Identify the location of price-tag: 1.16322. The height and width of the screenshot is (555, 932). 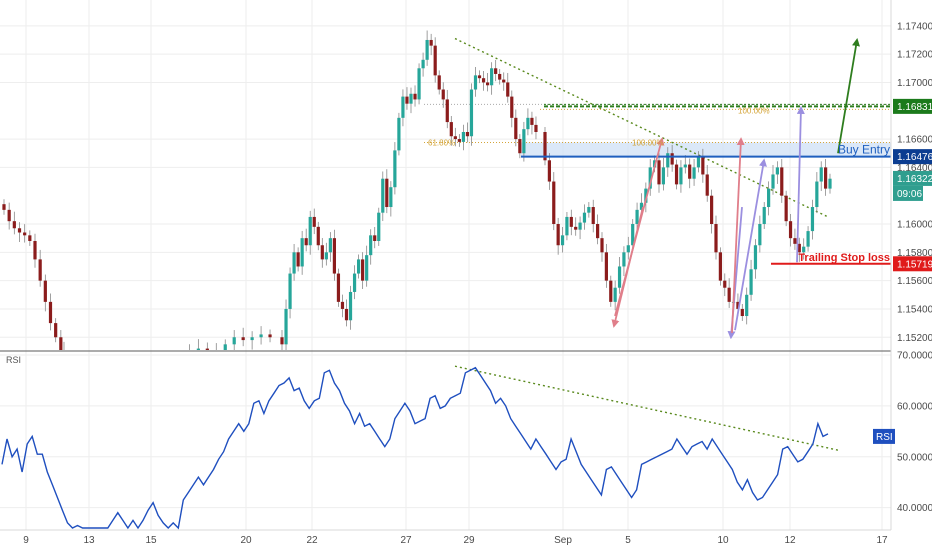
(912, 178).